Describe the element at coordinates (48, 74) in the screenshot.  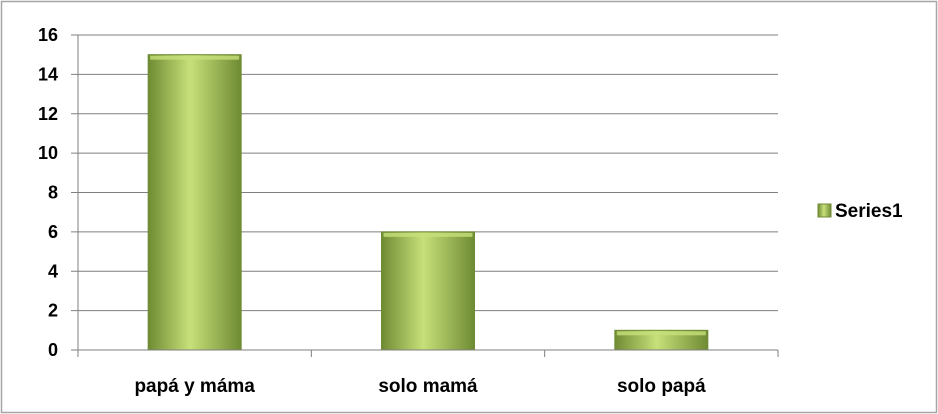
I see `y-tick-label: 14` at that location.